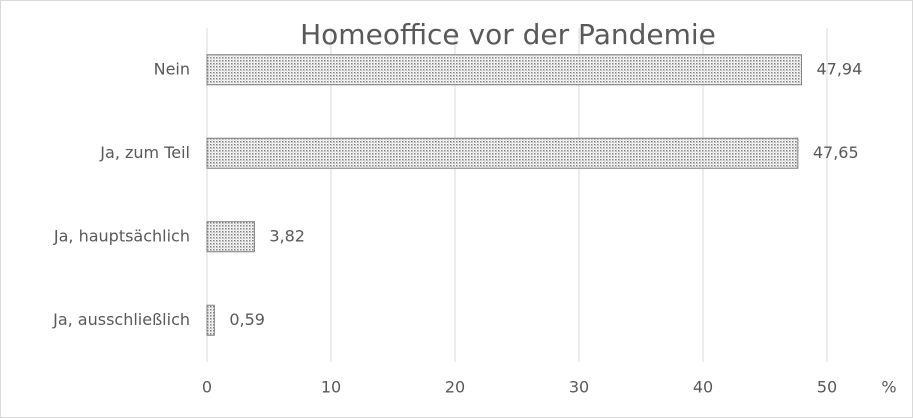 The width and height of the screenshot is (913, 418). Describe the element at coordinates (827, 387) in the screenshot. I see `x-tick-label: 50` at that location.